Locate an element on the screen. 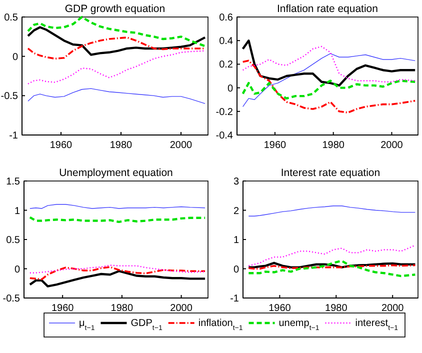 The image size is (422, 353). chart-title: GDP growth equation is located at coordinates (115, 9).